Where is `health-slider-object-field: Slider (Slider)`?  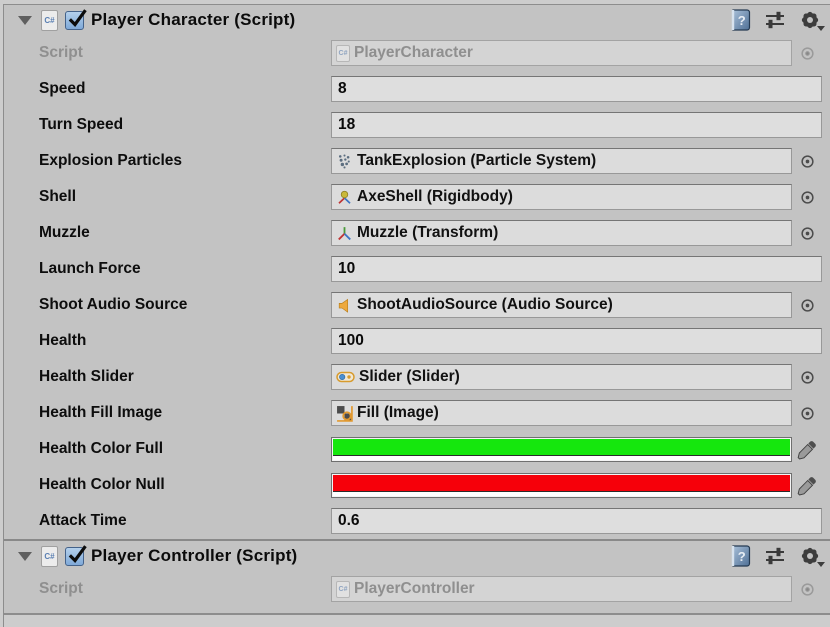 health-slider-object-field: Slider (Slider) is located at coordinates (561, 377).